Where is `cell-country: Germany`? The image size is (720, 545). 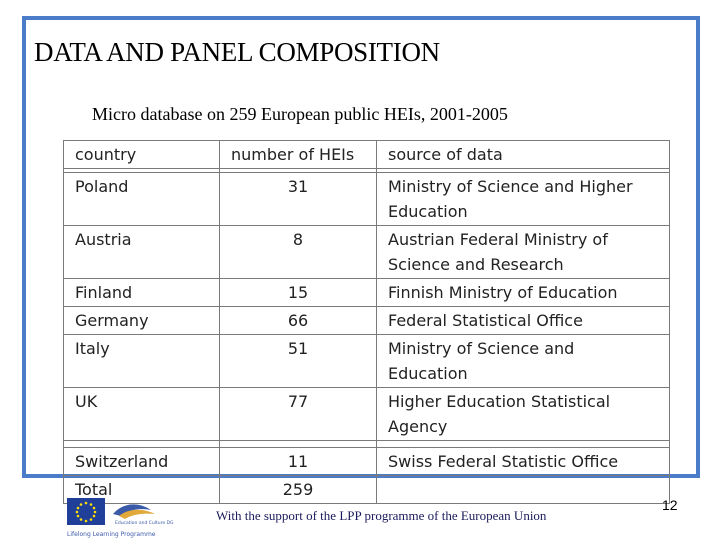 cell-country: Germany is located at coordinates (141, 320).